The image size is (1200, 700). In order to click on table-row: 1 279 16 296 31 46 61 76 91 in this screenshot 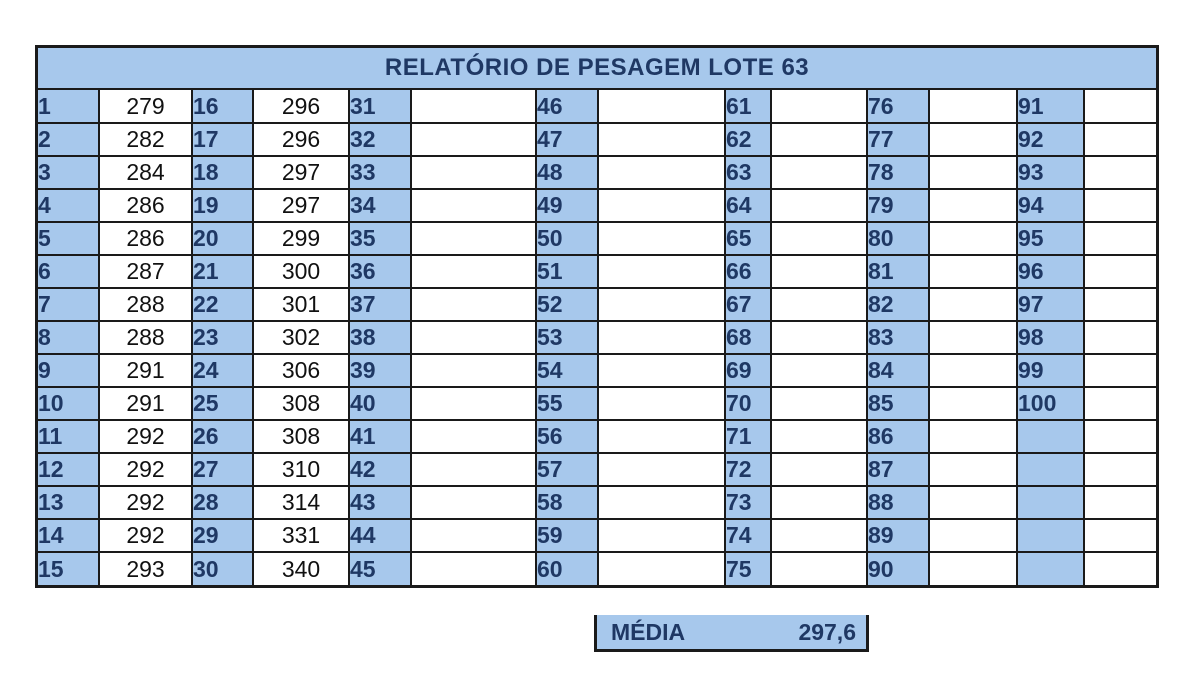, I will do `click(597, 107)`.